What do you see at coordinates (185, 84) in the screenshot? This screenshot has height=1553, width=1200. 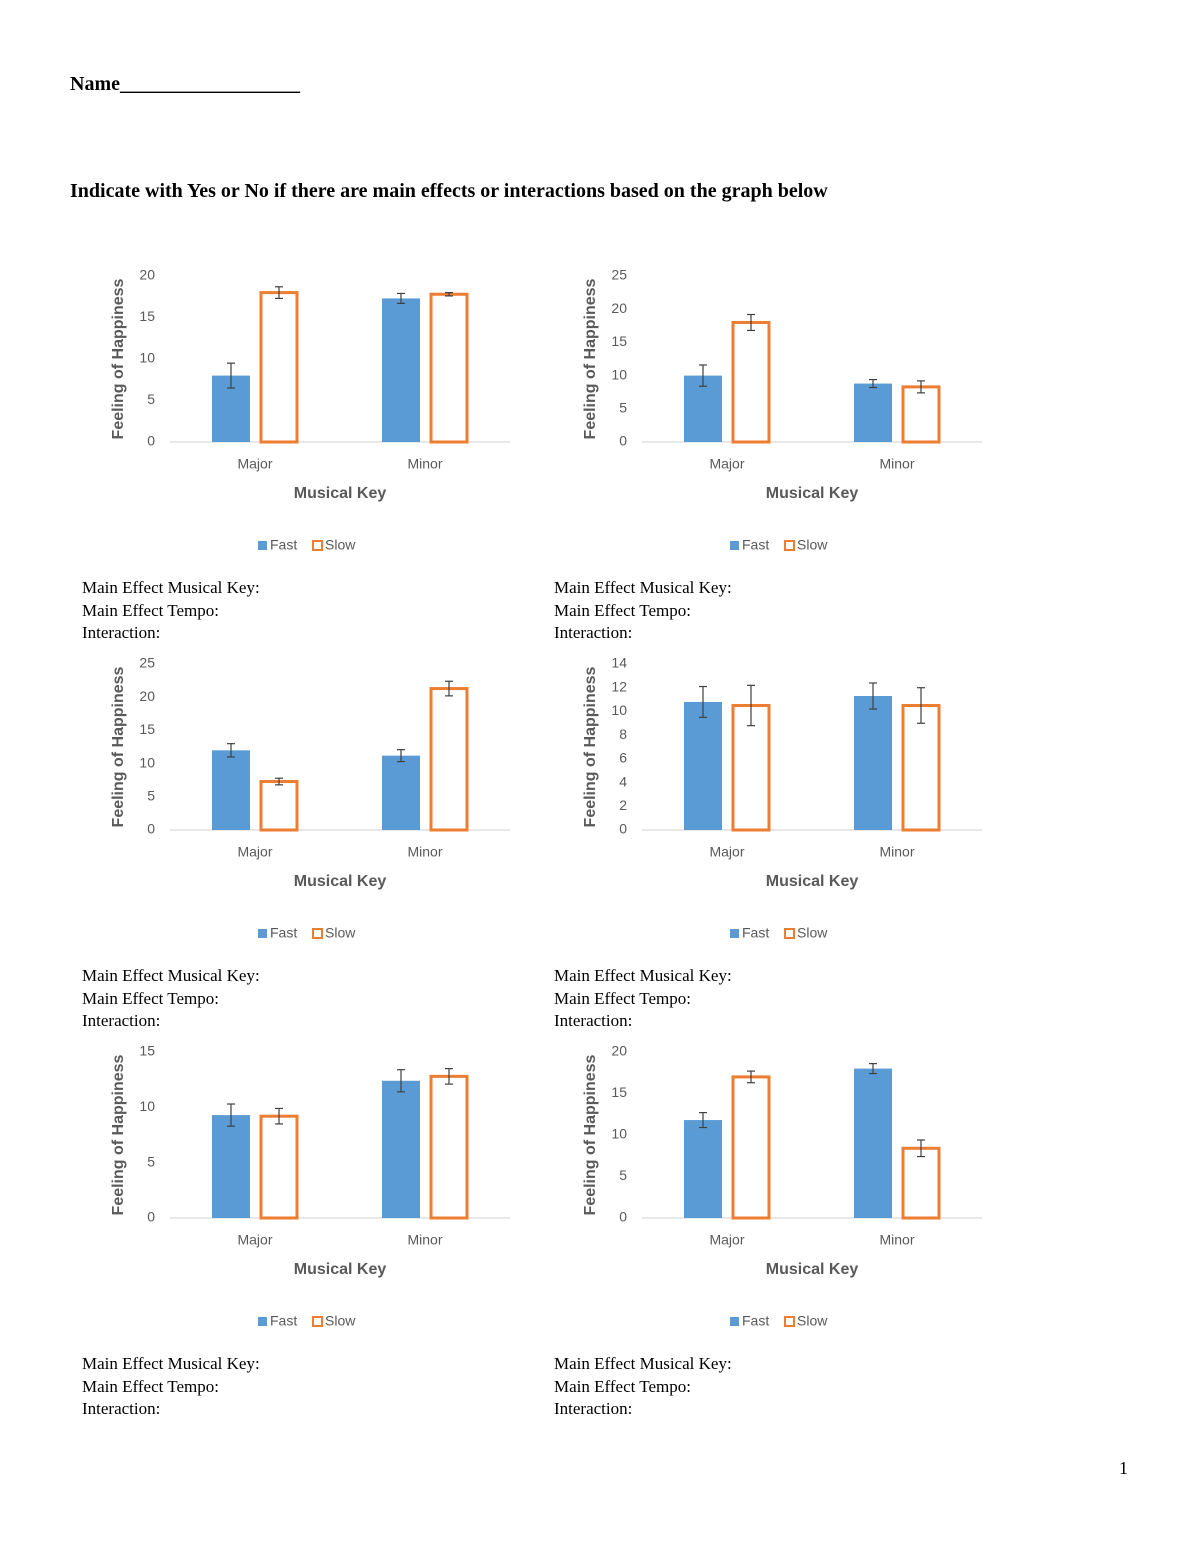 I see `name-label: Name__________________` at bounding box center [185, 84].